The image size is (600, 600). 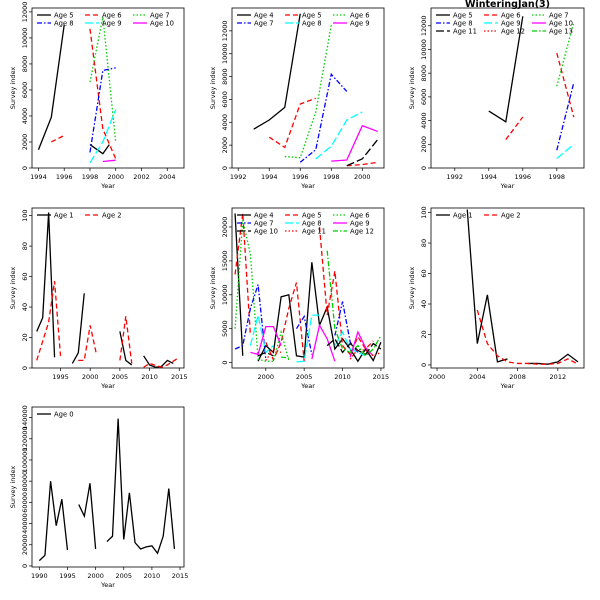 I want to click on y-tick-label: 100, so click(x=424, y=212).